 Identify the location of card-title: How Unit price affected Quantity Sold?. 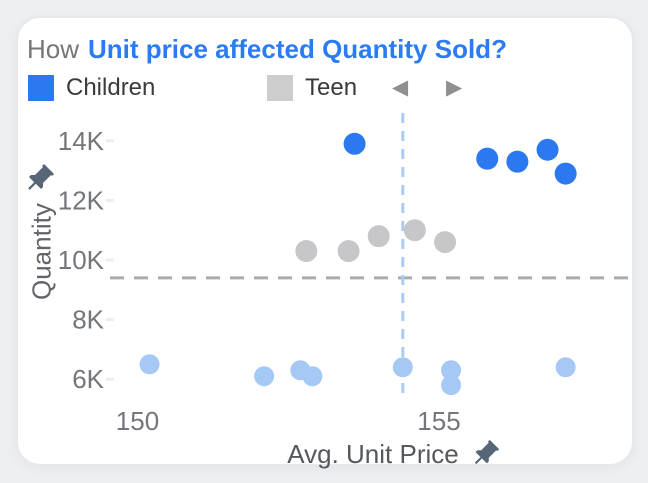
(267, 49).